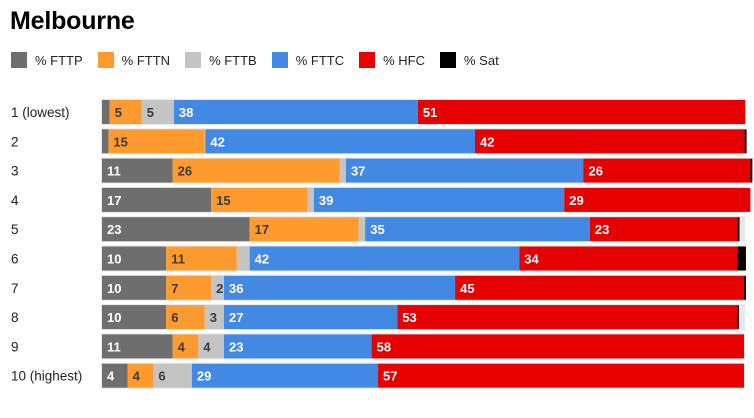  Describe the element at coordinates (409, 317) in the screenshot. I see `data-label: 53` at that location.